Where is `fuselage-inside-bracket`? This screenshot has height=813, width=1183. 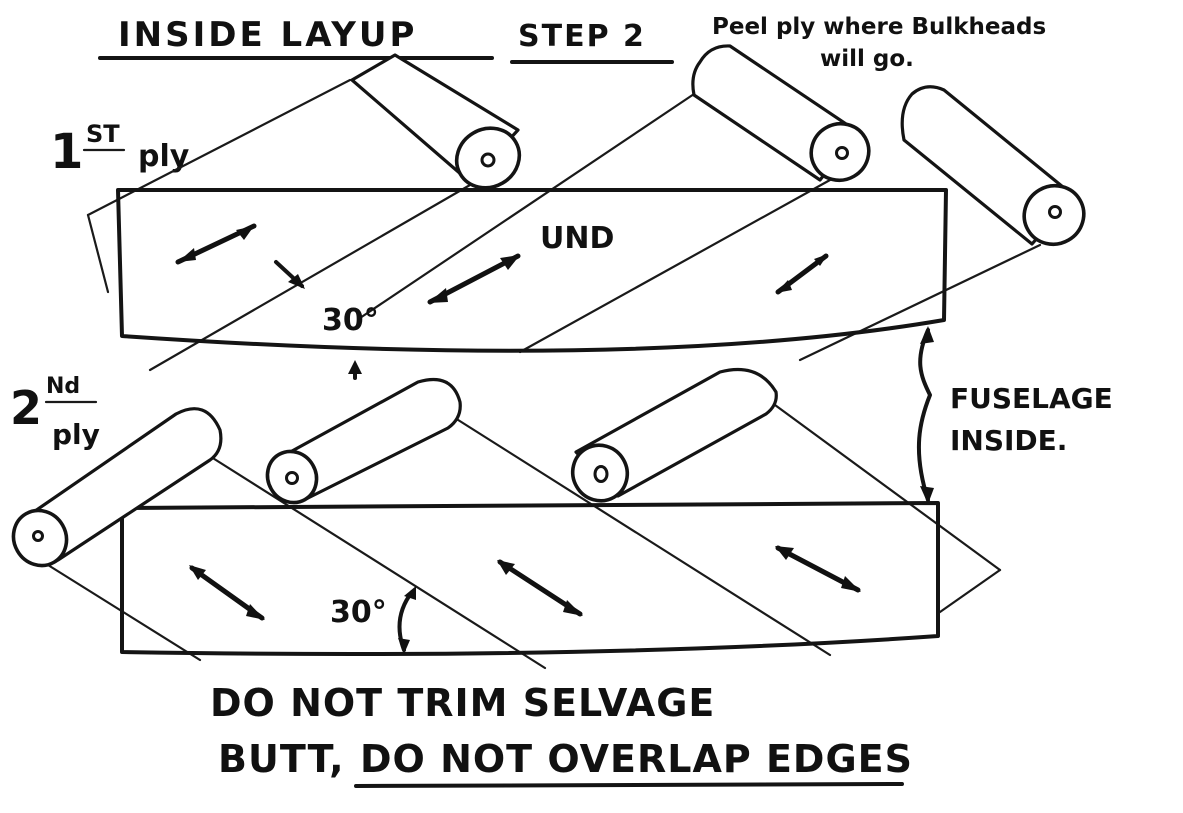
fuselage-inside-bracket is located at coordinates (925, 415).